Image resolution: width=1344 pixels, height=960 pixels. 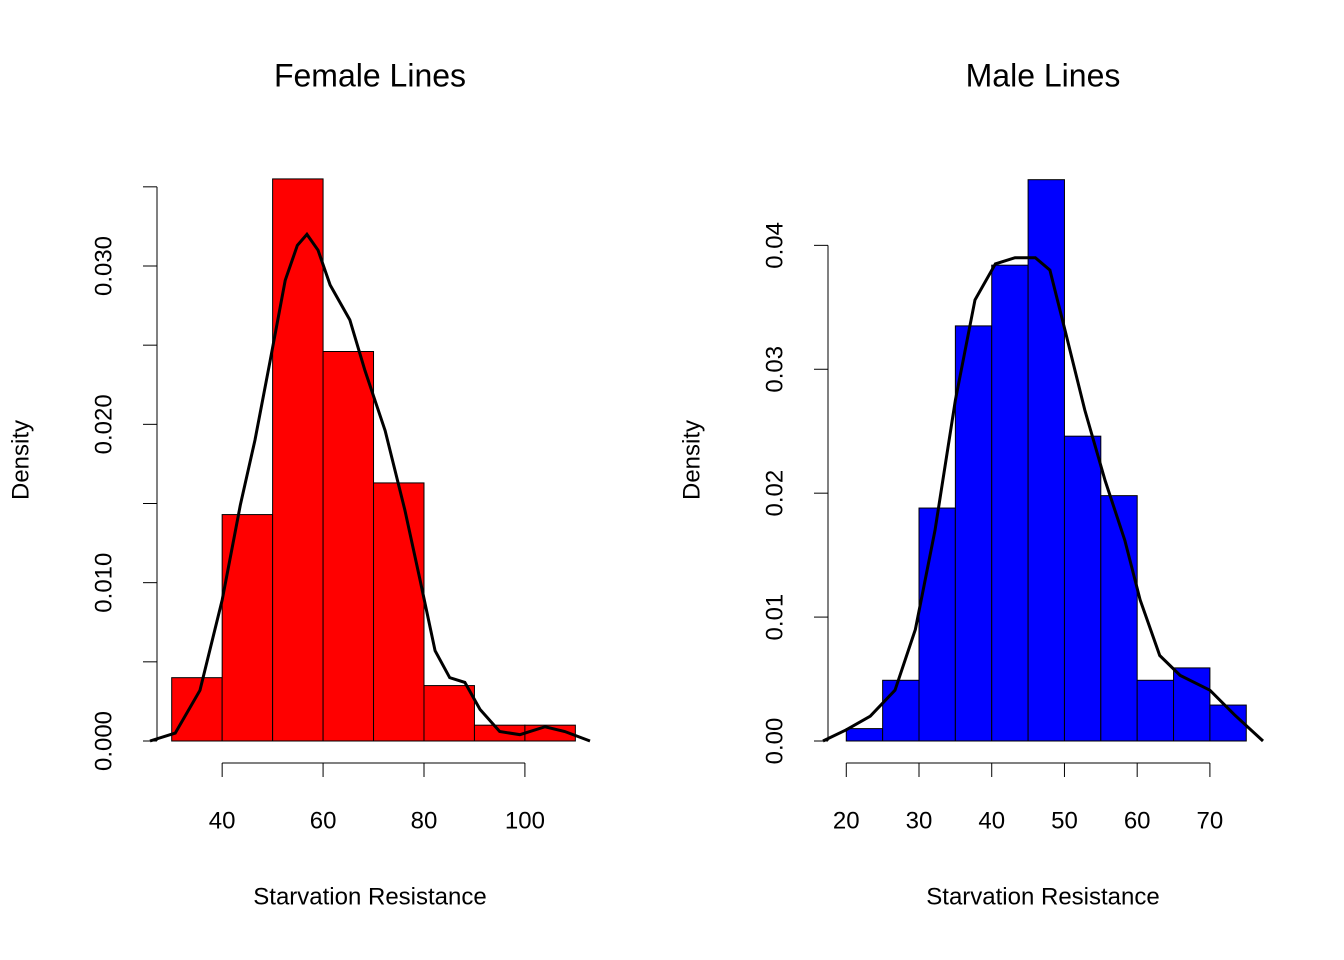 I want to click on chart-title: Female Lines, so click(x=370, y=75).